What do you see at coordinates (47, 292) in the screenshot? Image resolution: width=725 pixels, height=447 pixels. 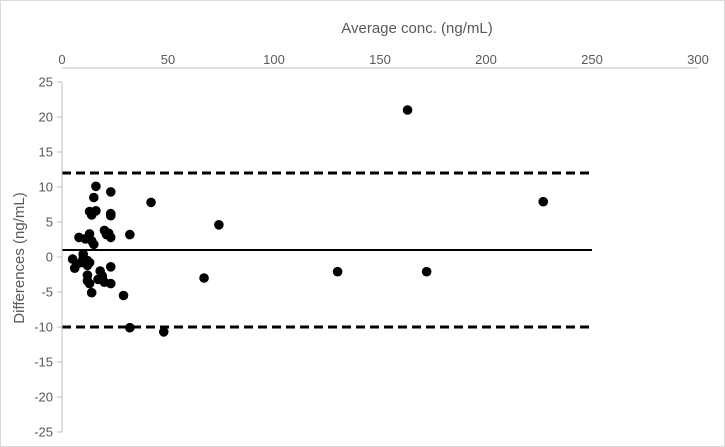 I see `y-tick-label: -5` at bounding box center [47, 292].